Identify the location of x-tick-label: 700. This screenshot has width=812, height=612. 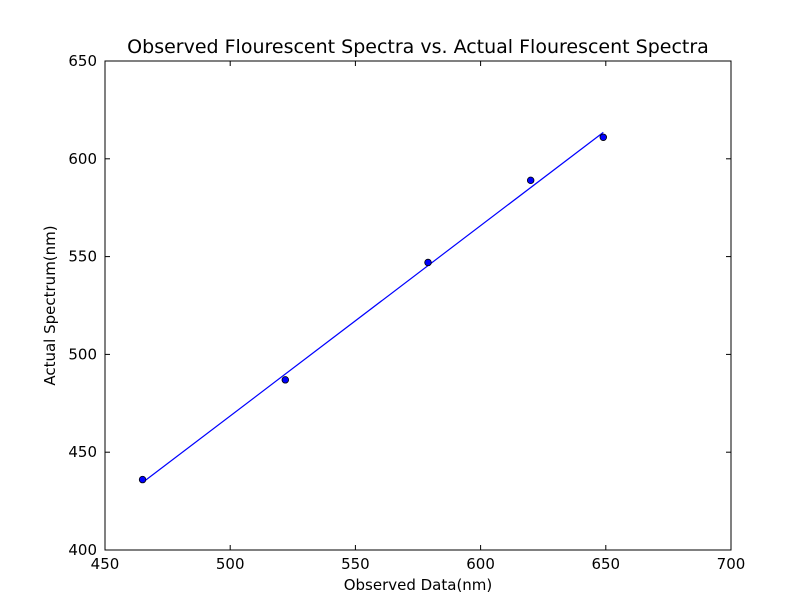
(731, 564).